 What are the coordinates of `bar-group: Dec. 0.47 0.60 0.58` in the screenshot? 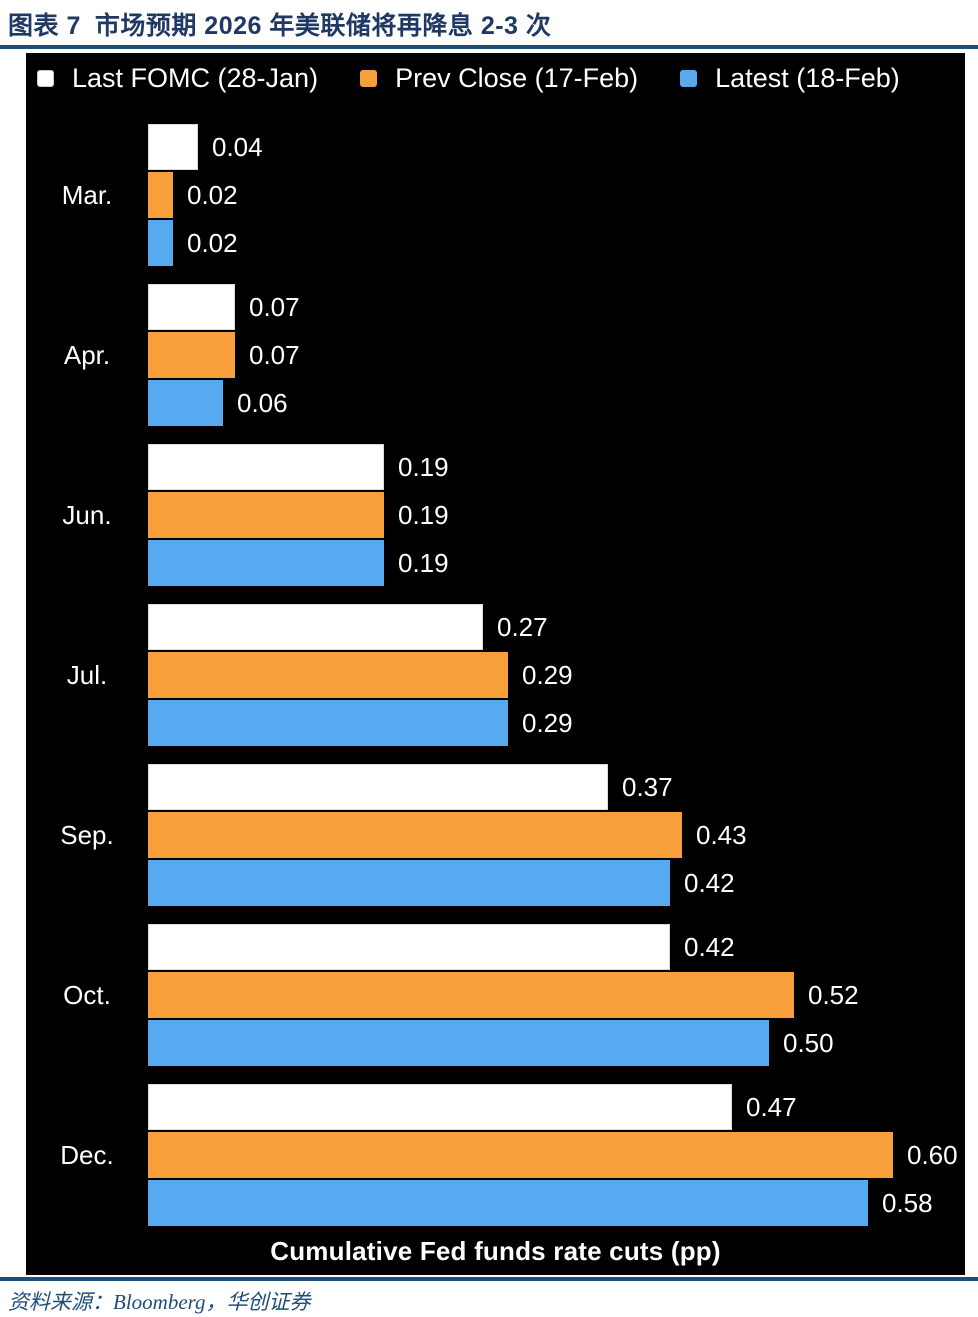 It's located at (495, 1163).